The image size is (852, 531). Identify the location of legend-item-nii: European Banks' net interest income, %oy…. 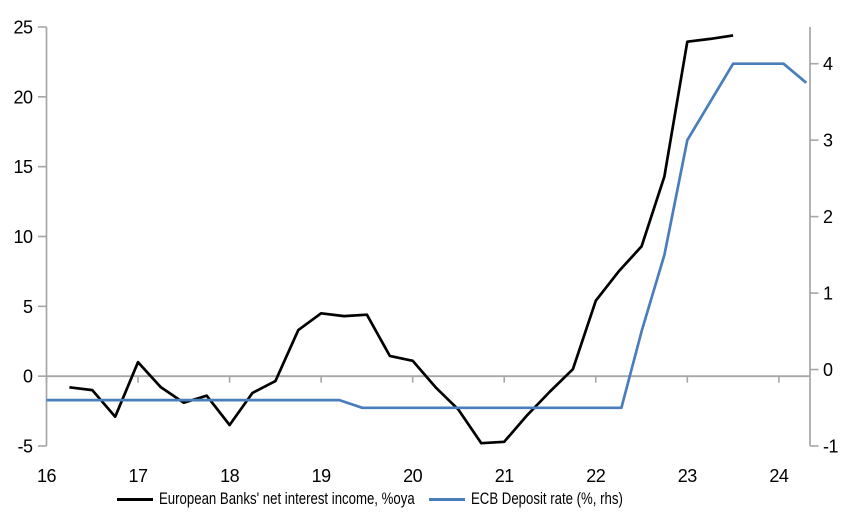
(298, 499).